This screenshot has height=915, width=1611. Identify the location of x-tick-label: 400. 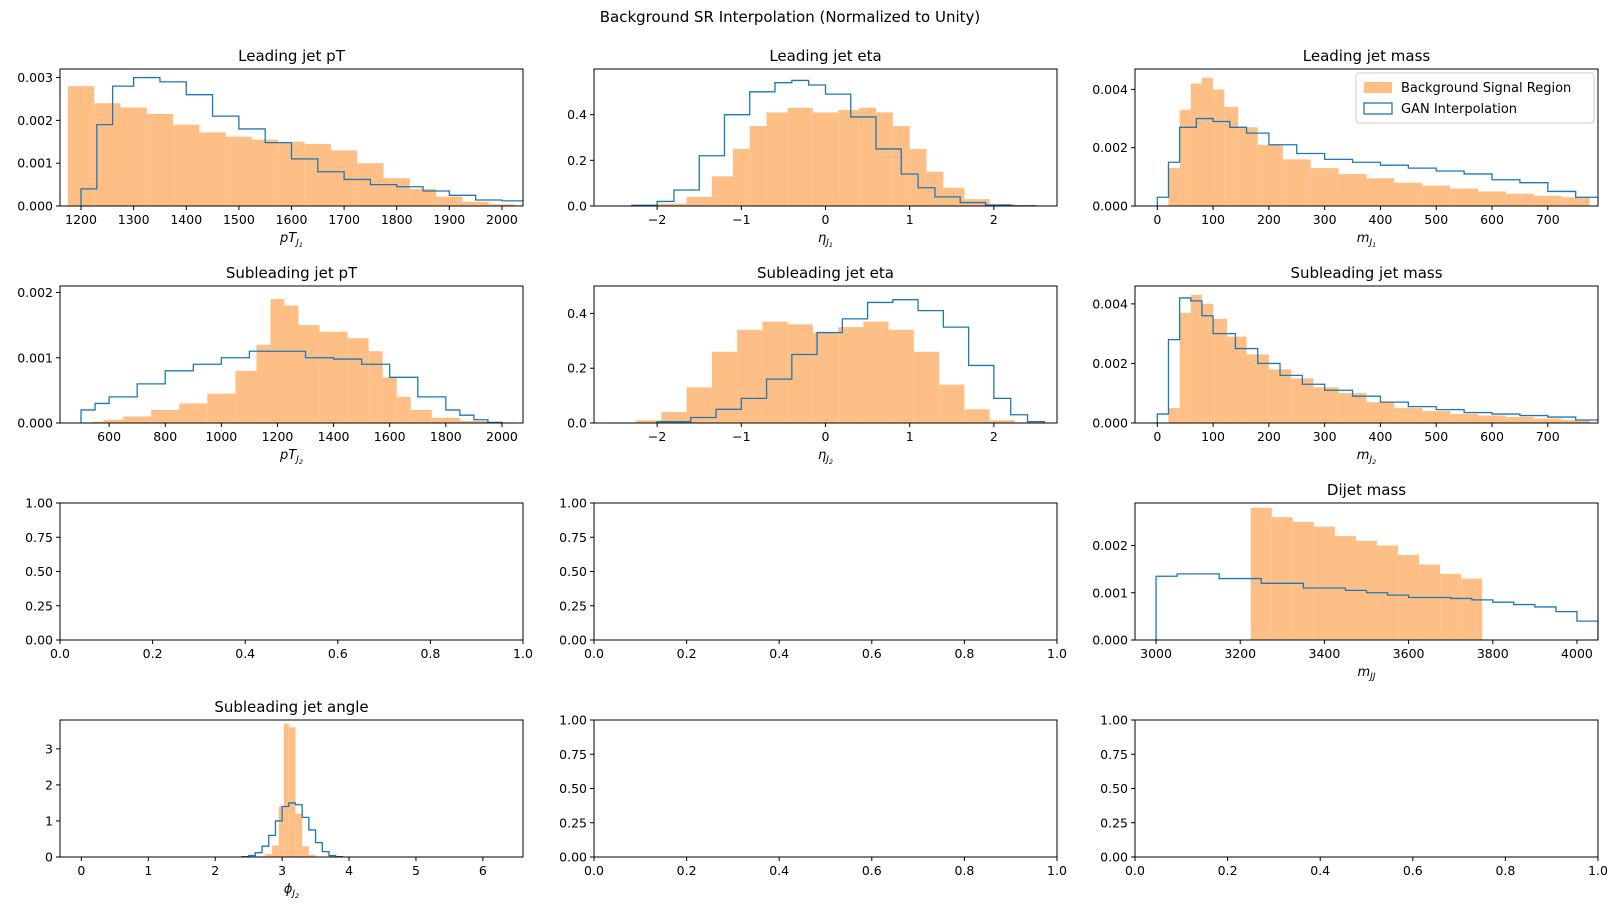
(1381, 436).